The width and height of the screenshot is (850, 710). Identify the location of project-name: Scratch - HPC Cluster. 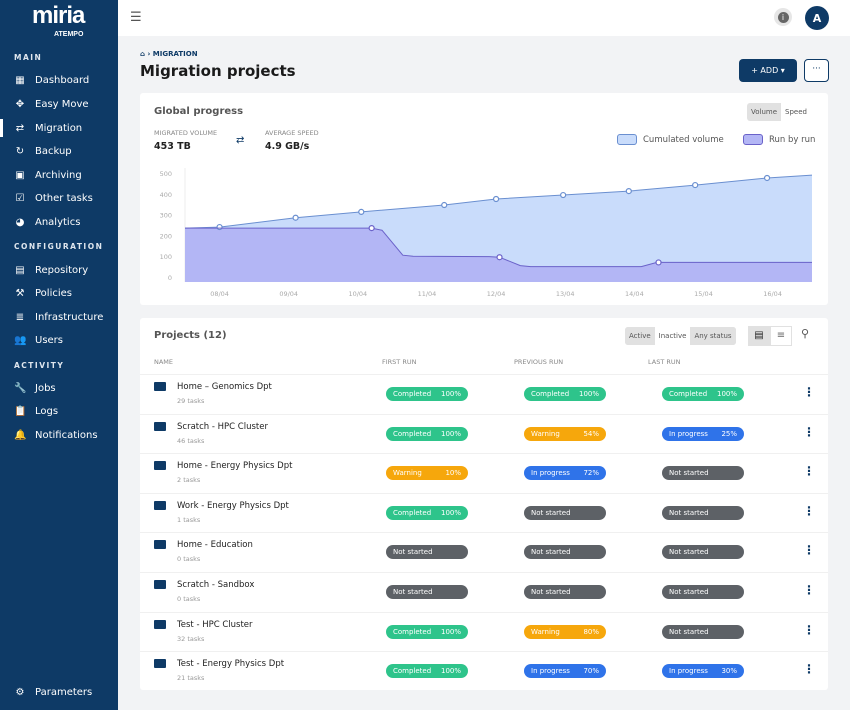
(222, 426).